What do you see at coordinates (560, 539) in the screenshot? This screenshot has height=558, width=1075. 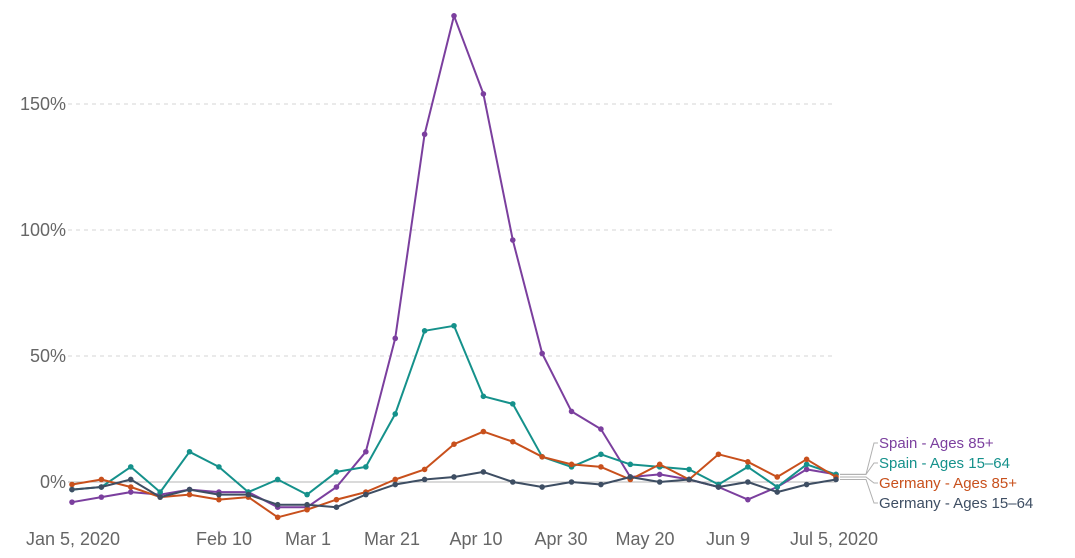 I see `x-tick-label: Apr 30` at bounding box center [560, 539].